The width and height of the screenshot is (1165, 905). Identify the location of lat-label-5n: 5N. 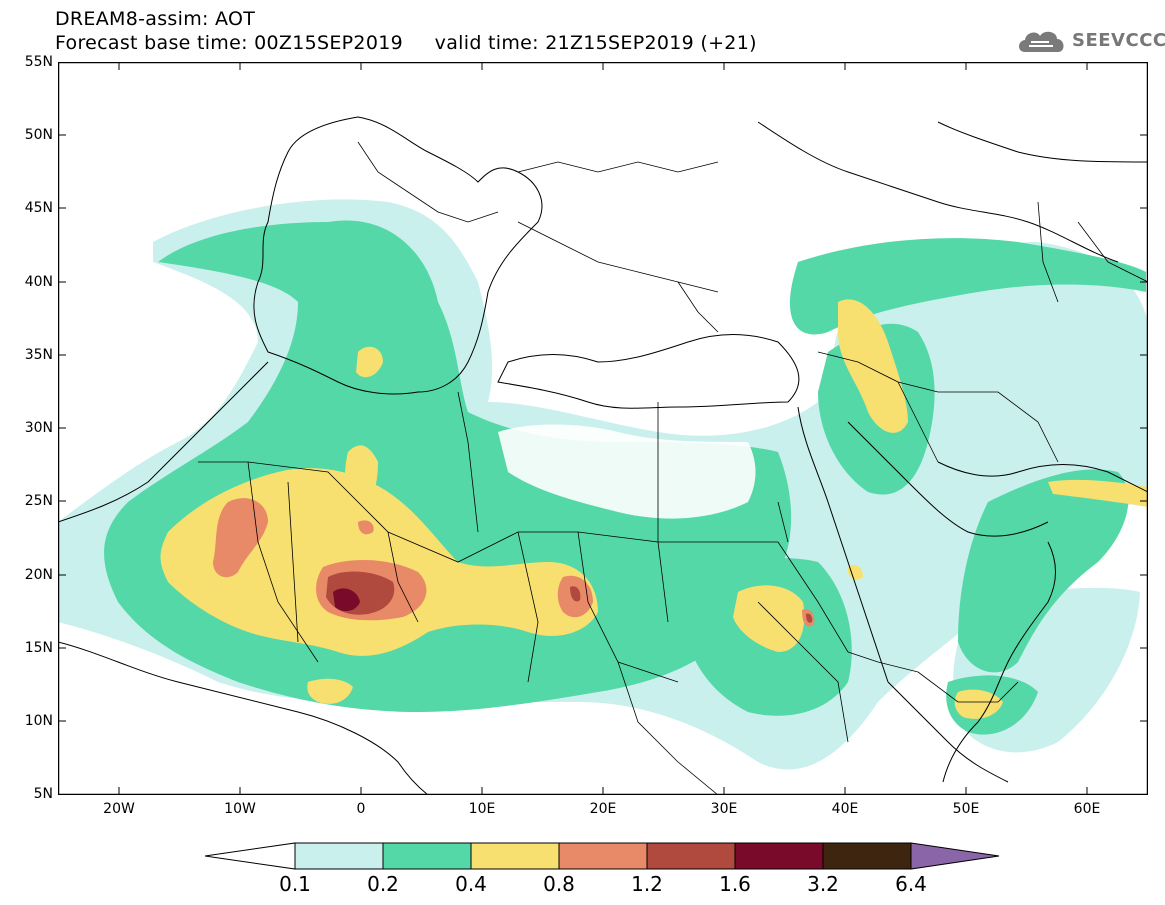
(43, 794).